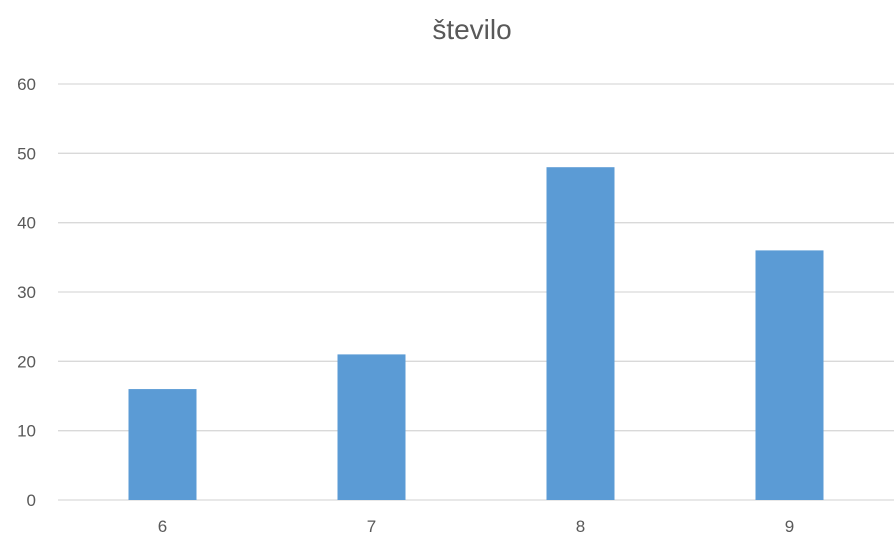 This screenshot has width=894, height=539. Describe the element at coordinates (26, 361) in the screenshot. I see `y-tick-label: 20` at that location.